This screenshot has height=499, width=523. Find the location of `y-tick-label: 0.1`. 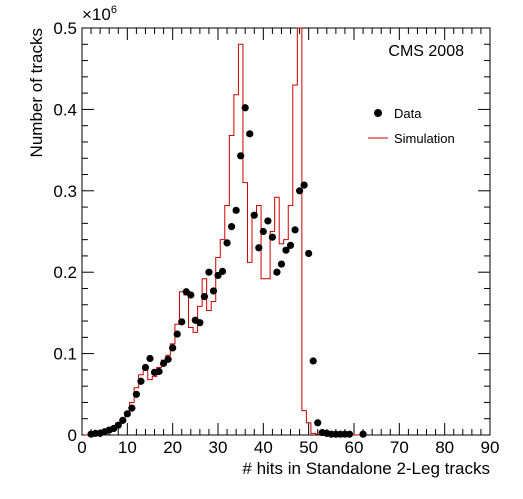

y-tick-label: 0.1 is located at coordinates (65, 354).